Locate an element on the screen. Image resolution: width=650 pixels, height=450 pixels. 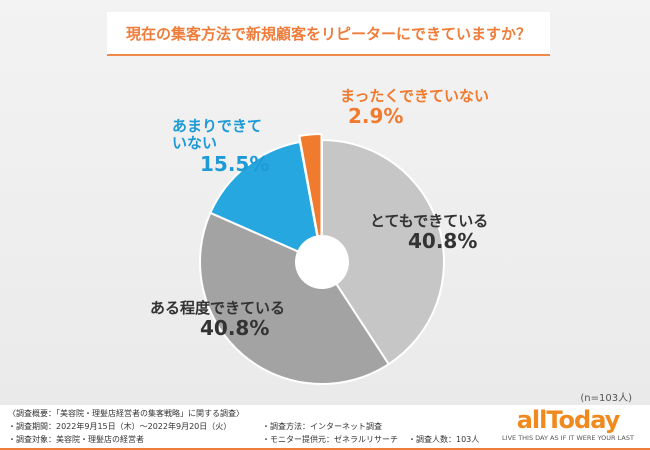
label-very-name: とてもできている is located at coordinates (429, 221).